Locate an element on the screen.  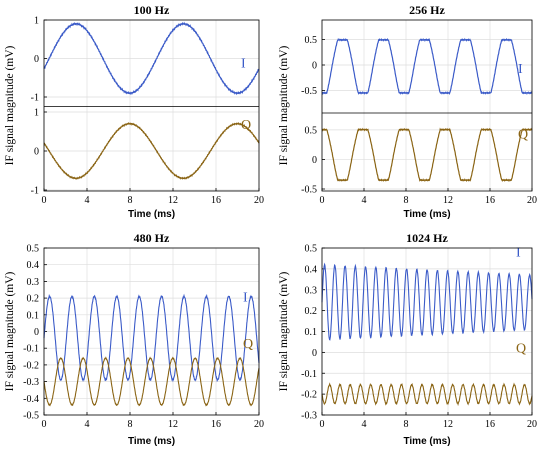
chart-title: 256 Hz is located at coordinates (427, 10).